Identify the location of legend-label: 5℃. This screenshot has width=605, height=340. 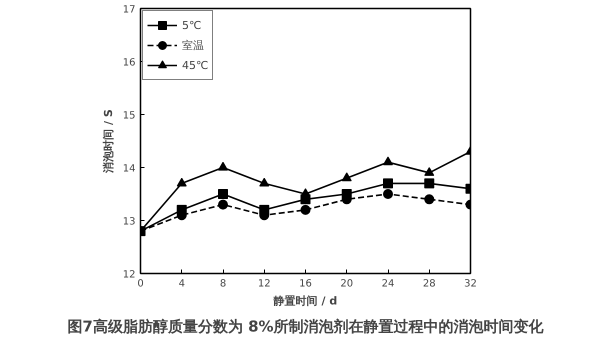
(192, 25).